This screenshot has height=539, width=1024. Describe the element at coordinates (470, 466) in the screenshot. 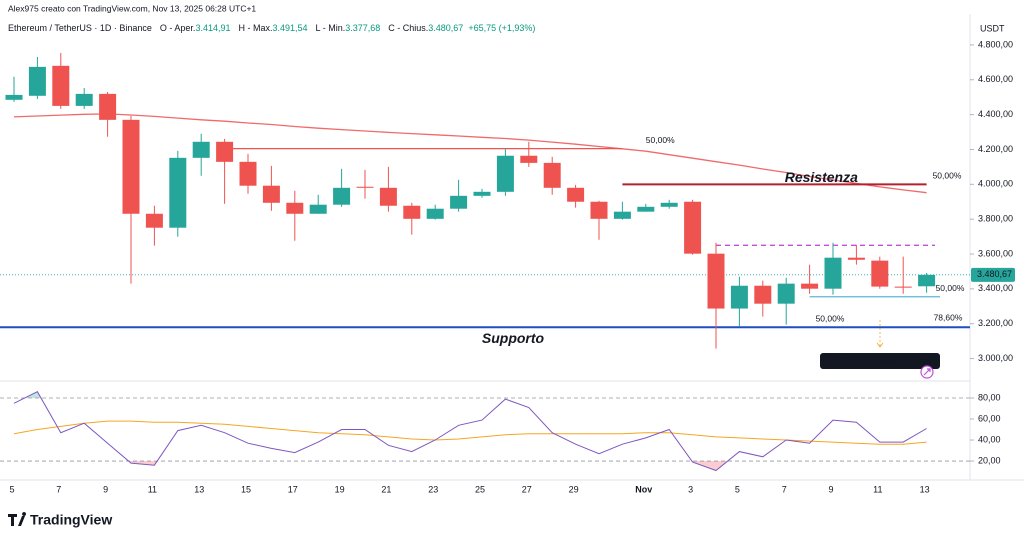

I see `oversold-fill` at that location.